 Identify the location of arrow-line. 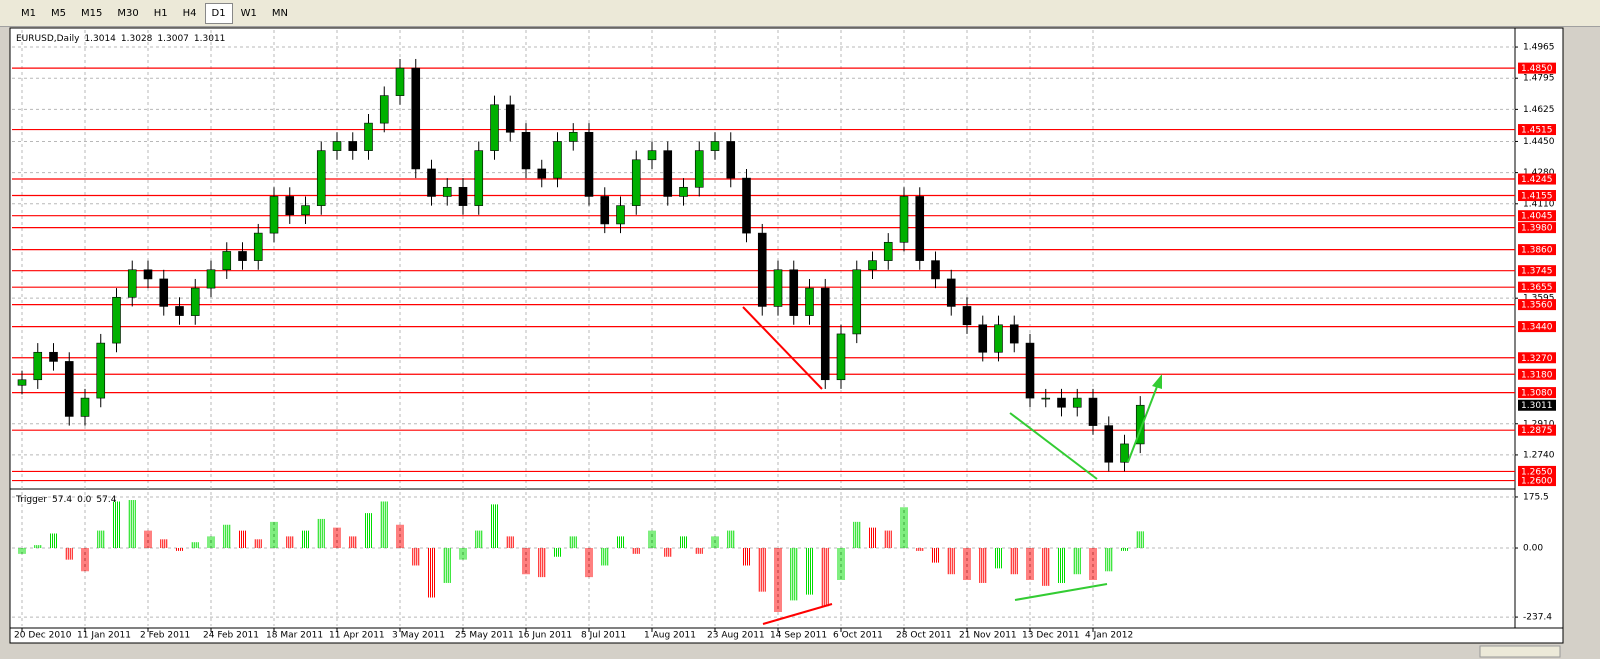
(1143, 423).